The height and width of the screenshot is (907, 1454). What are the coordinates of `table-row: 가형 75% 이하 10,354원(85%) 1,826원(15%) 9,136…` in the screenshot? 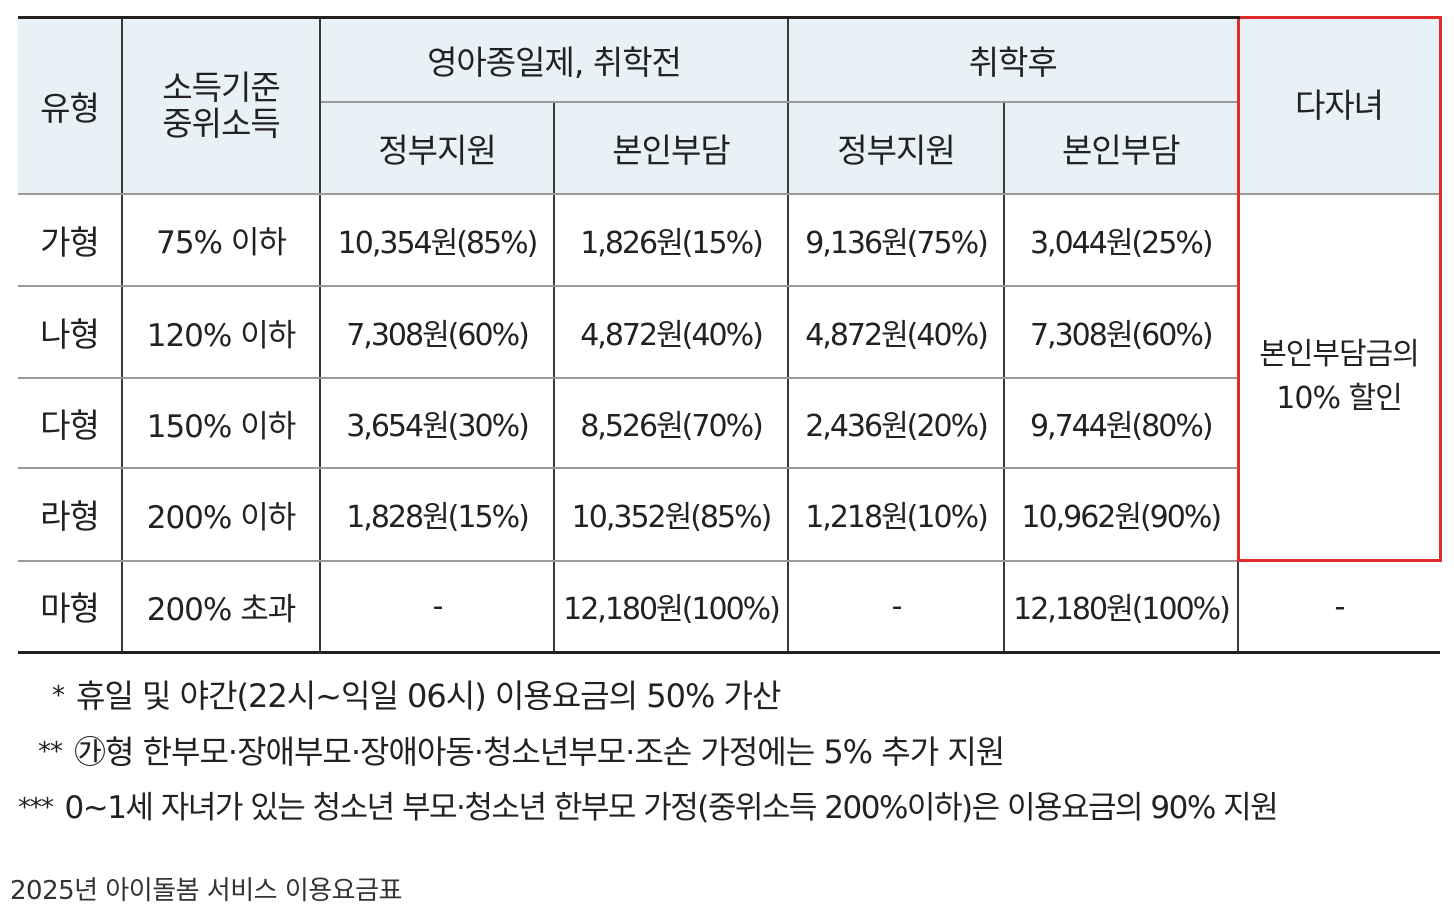 It's located at (729, 239).